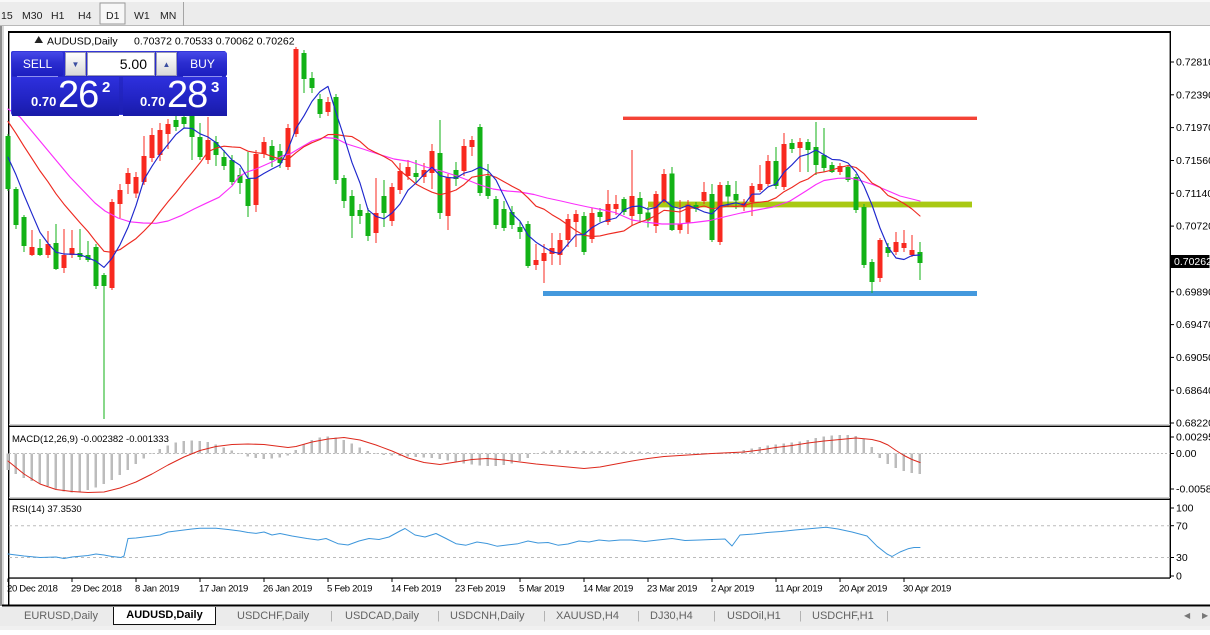 This screenshot has width=1210, height=635. What do you see at coordinates (1192, 262) in the screenshot?
I see `svg-text: 0.70262` at bounding box center [1192, 262].